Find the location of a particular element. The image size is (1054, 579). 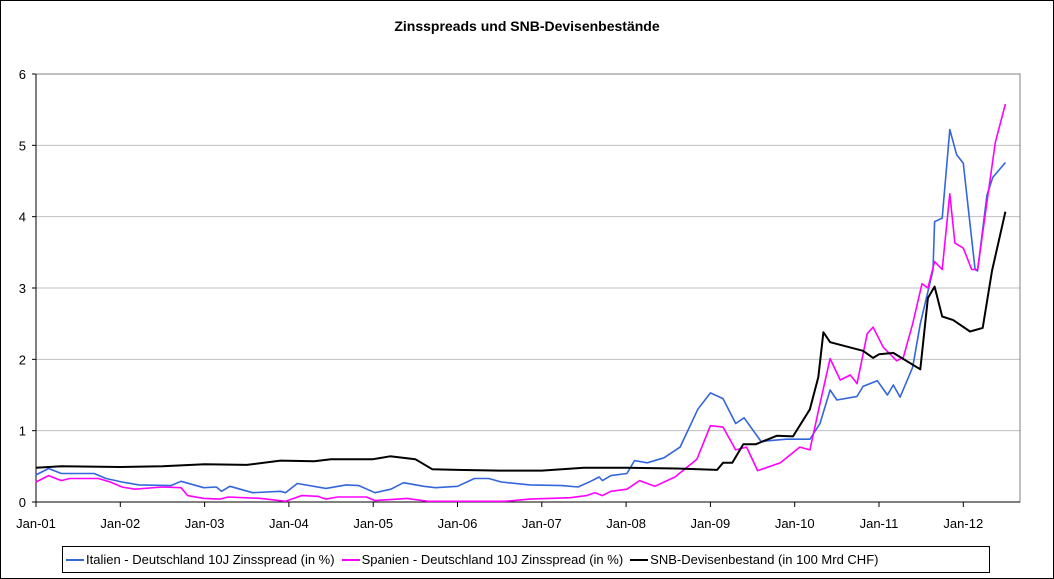

x-tick-label: Jan-12 is located at coordinates (963, 523).